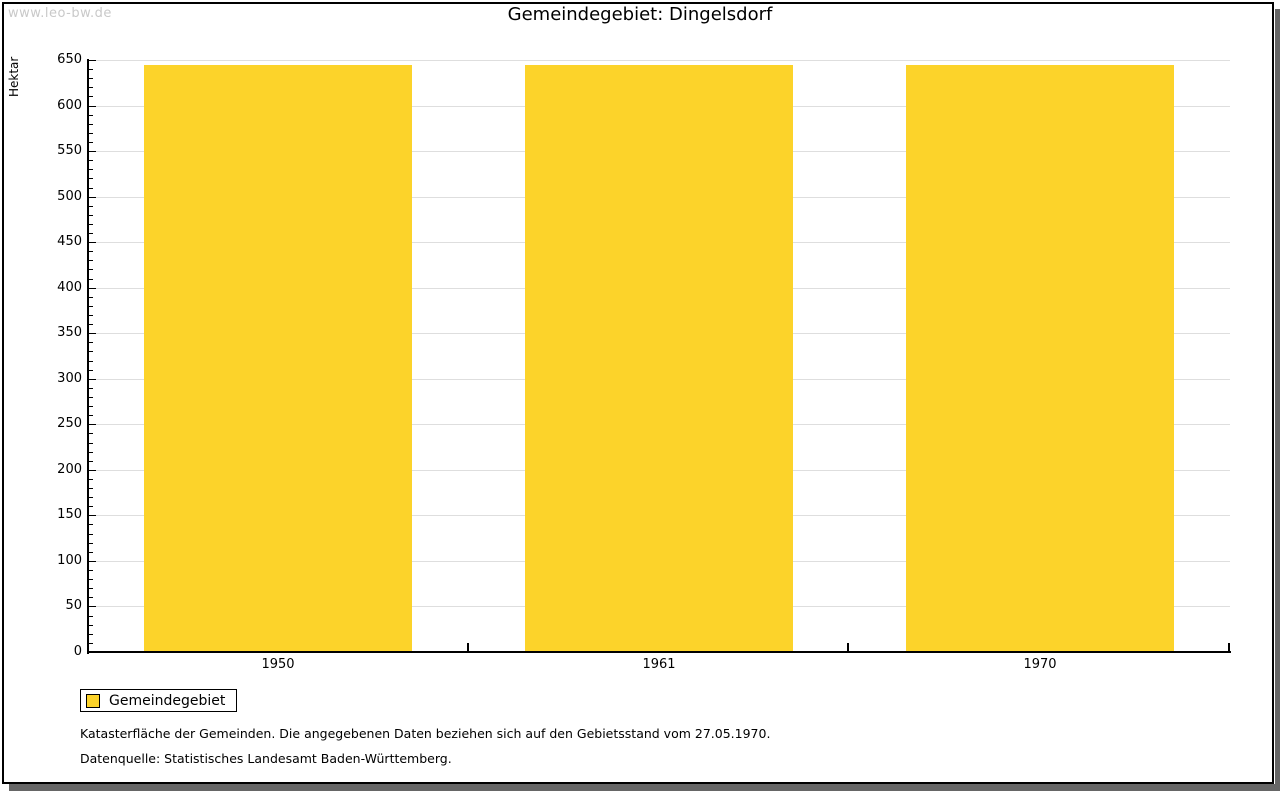  Describe the element at coordinates (167, 700) in the screenshot. I see `legend-label: Gemeindegebiet` at that location.